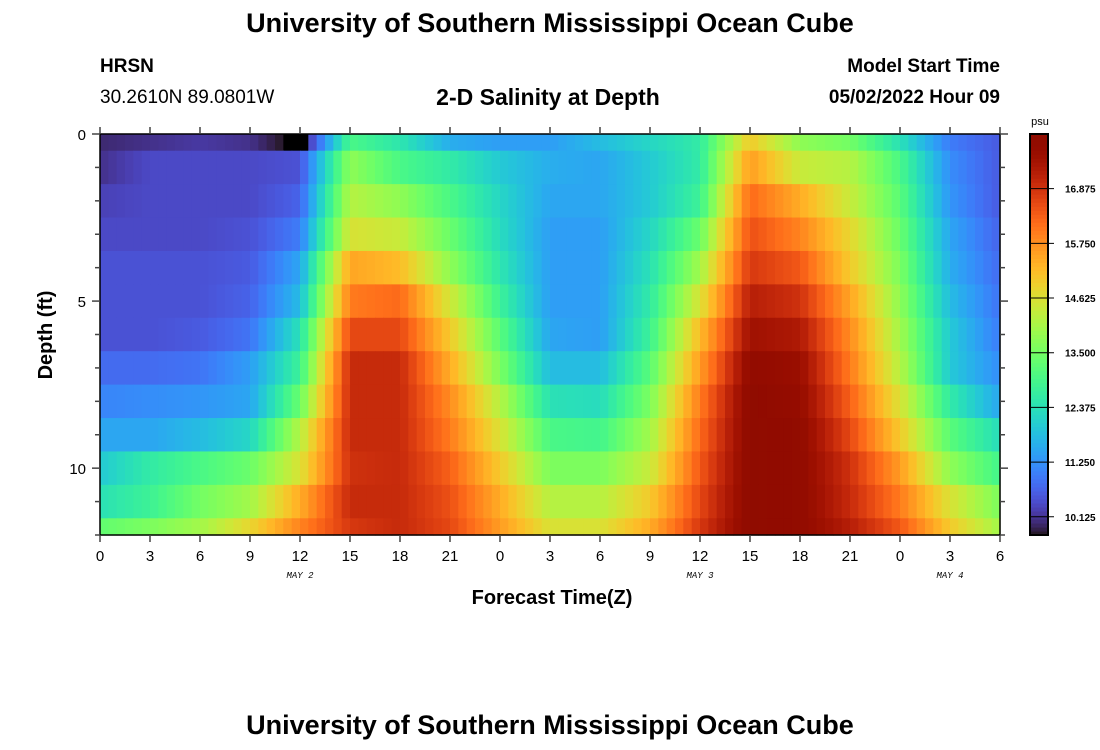 The image size is (1100, 750). I want to click on colorbar-tick-label: 12.375, so click(1080, 408).